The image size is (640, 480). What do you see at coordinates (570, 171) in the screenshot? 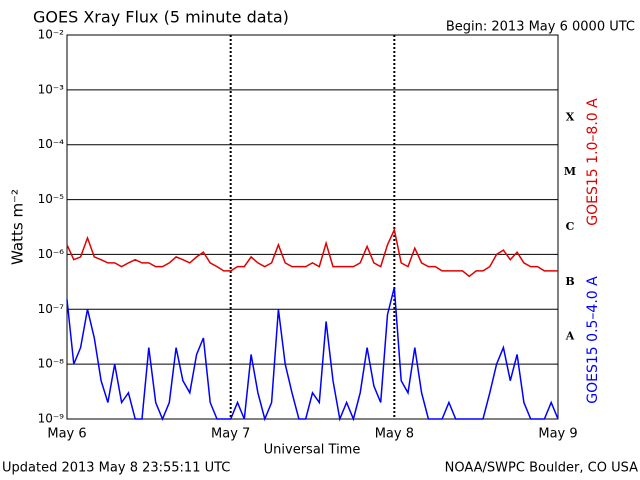
I see `flare-class: M` at bounding box center [570, 171].